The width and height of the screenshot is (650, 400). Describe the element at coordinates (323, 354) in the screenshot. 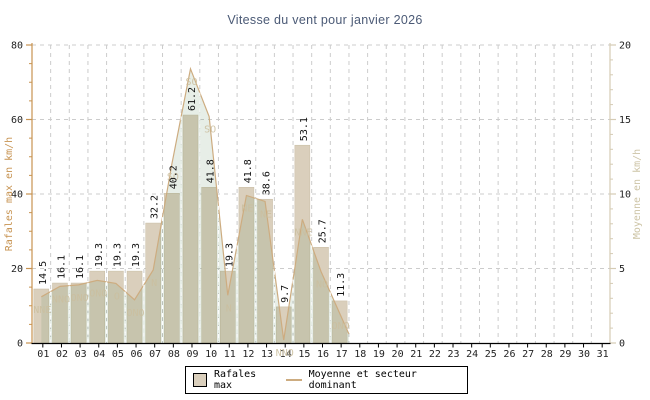

I see `x-tick-label: 16` at that location.